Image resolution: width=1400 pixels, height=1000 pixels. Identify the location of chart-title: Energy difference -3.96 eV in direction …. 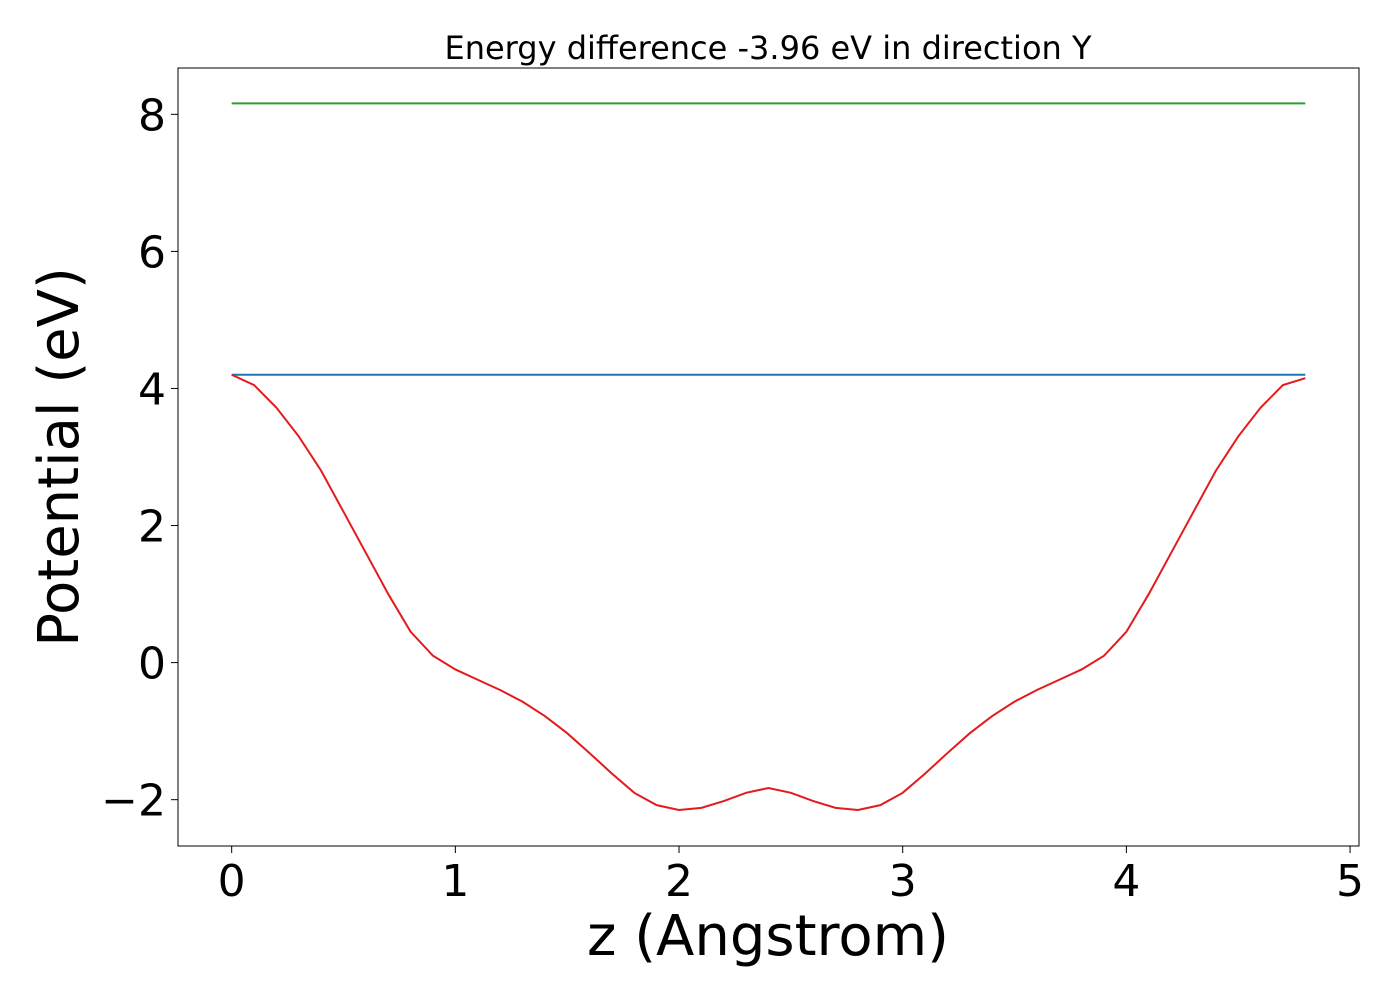
(767, 48).